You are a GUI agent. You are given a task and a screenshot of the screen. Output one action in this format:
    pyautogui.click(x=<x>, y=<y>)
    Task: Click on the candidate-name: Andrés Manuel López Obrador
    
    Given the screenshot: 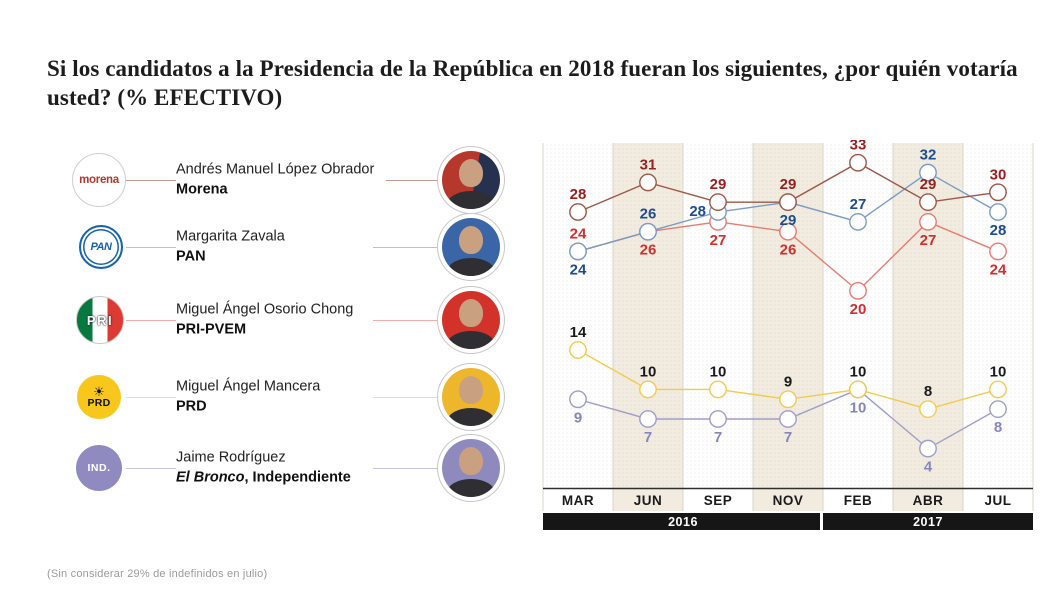 What is the action you would take?
    pyautogui.click(x=275, y=169)
    